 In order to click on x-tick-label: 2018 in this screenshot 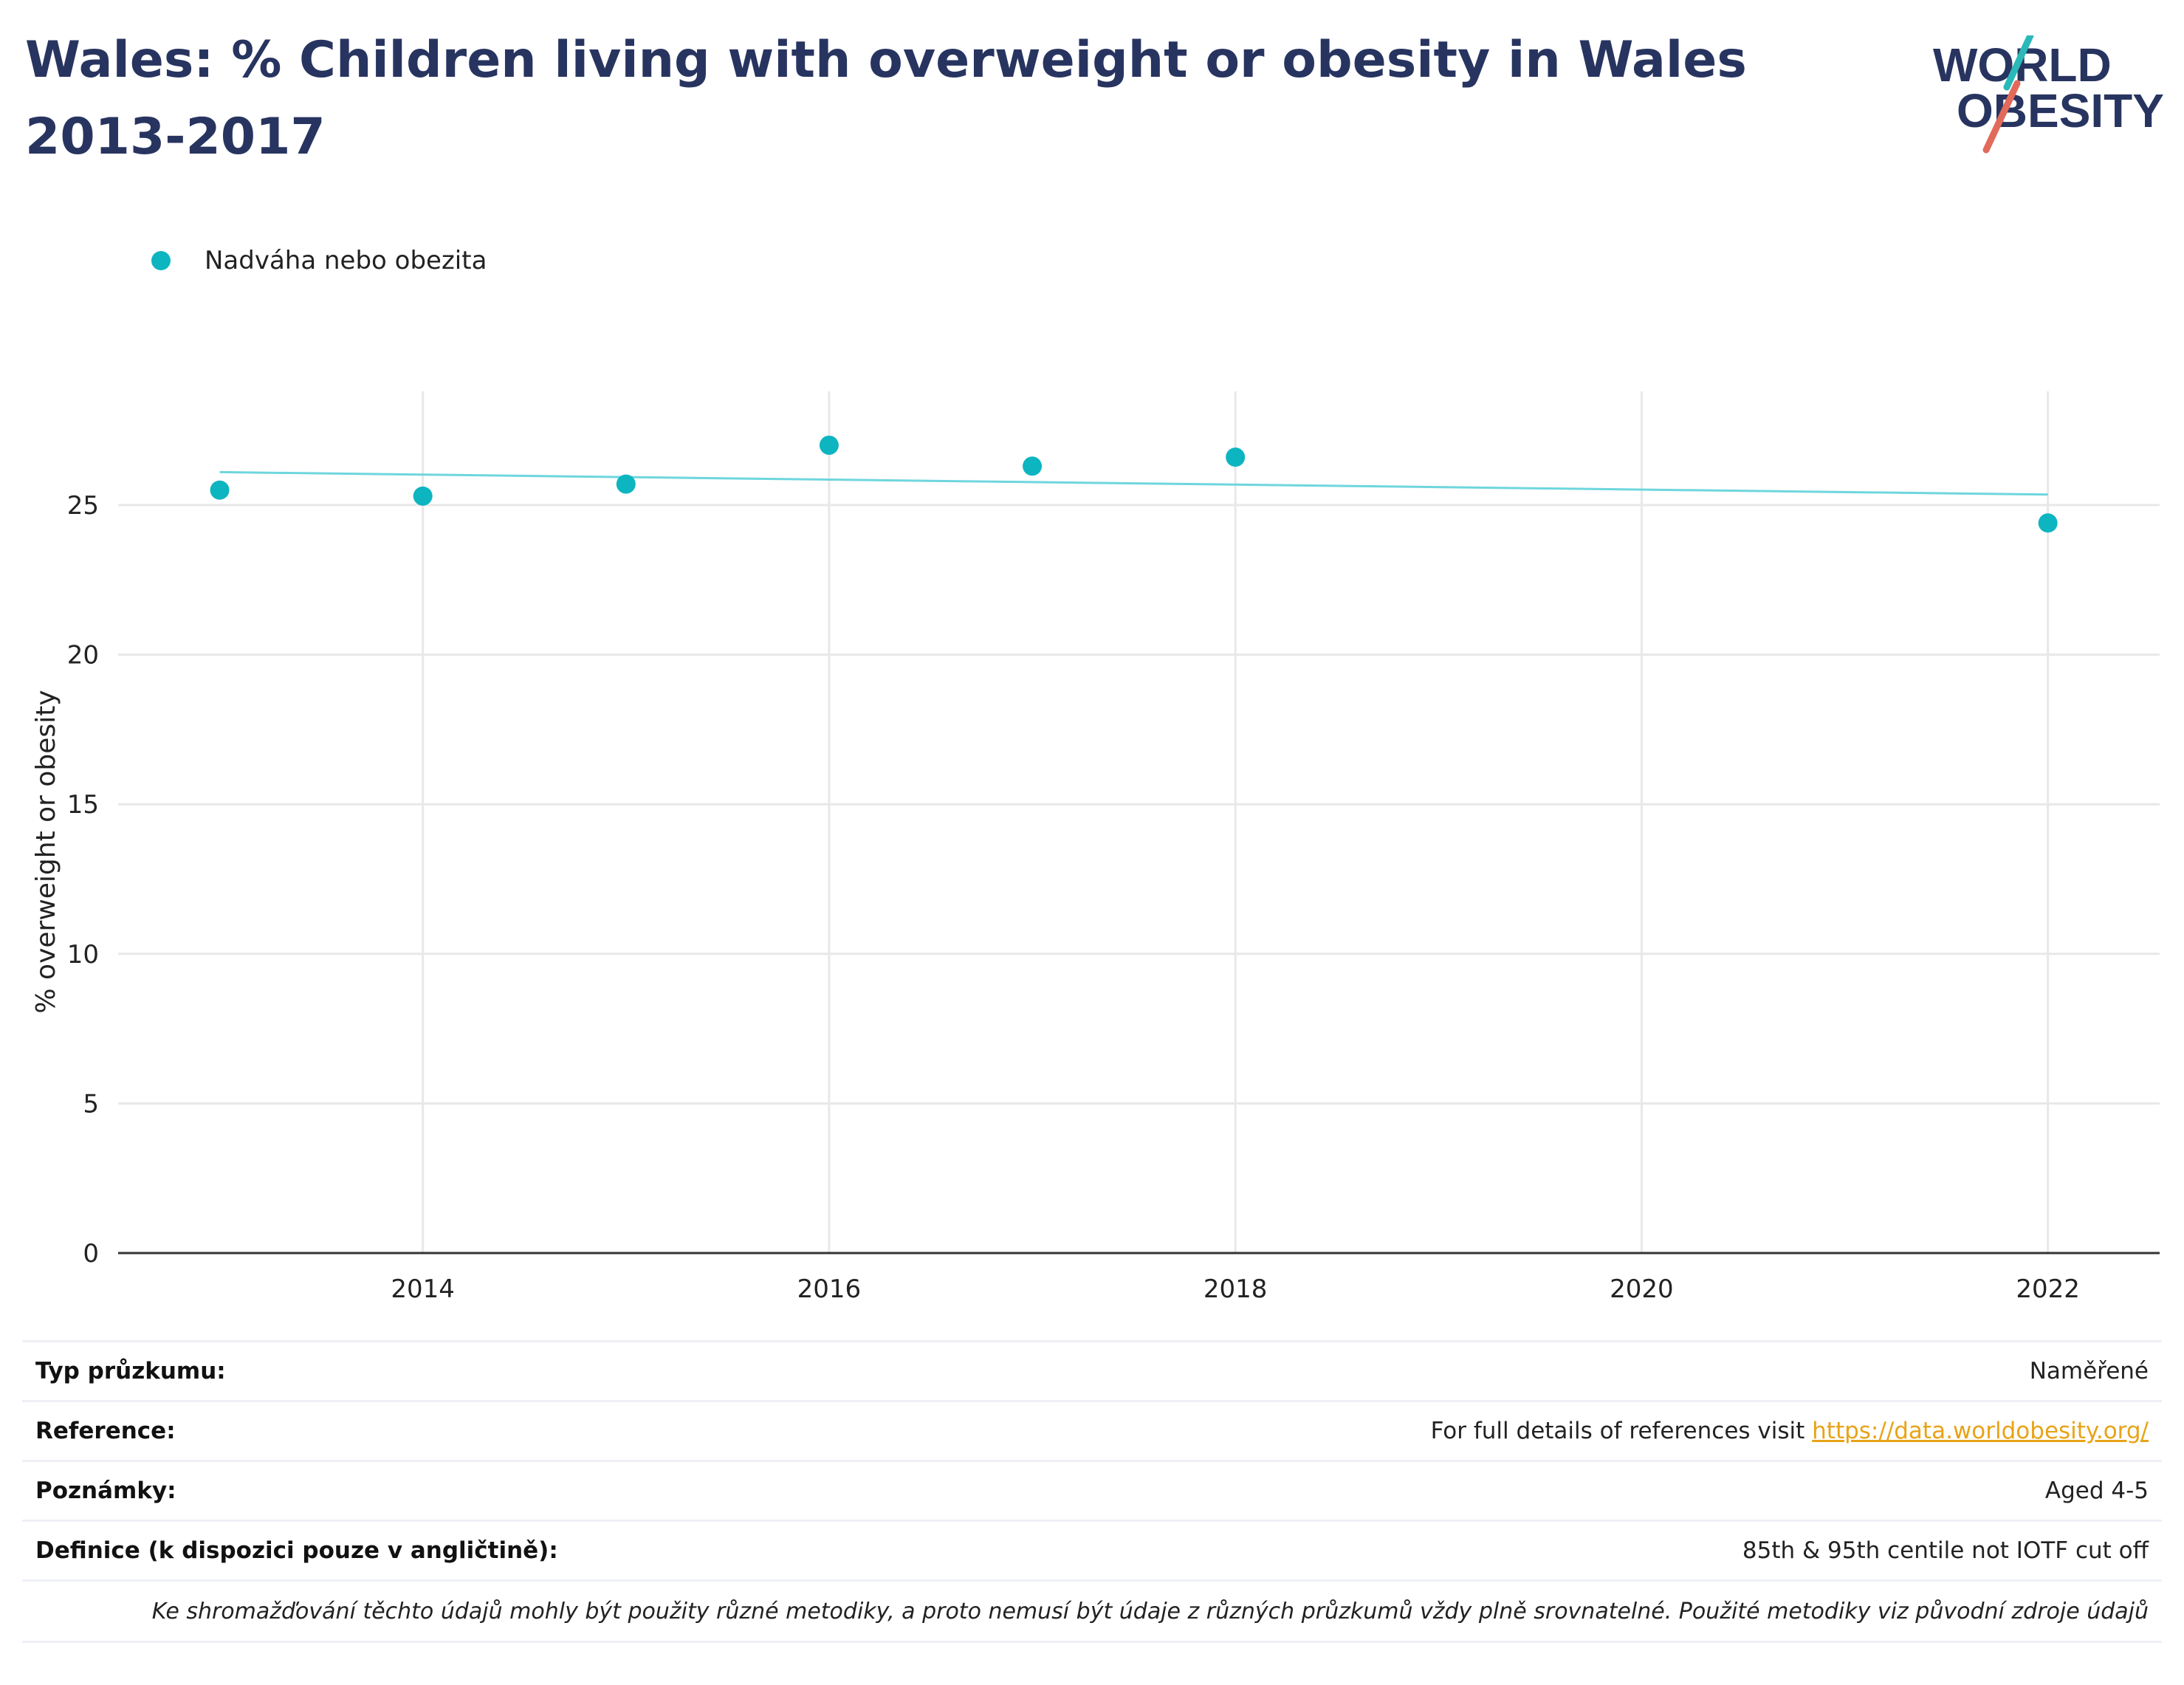, I will do `click(1236, 1289)`.